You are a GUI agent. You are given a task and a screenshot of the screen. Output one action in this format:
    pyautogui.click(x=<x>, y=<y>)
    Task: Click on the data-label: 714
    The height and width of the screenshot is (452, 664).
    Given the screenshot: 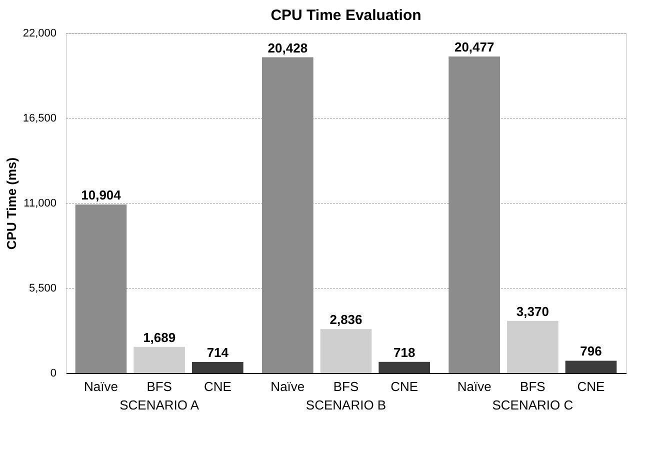 What is the action you would take?
    pyautogui.click(x=218, y=352)
    